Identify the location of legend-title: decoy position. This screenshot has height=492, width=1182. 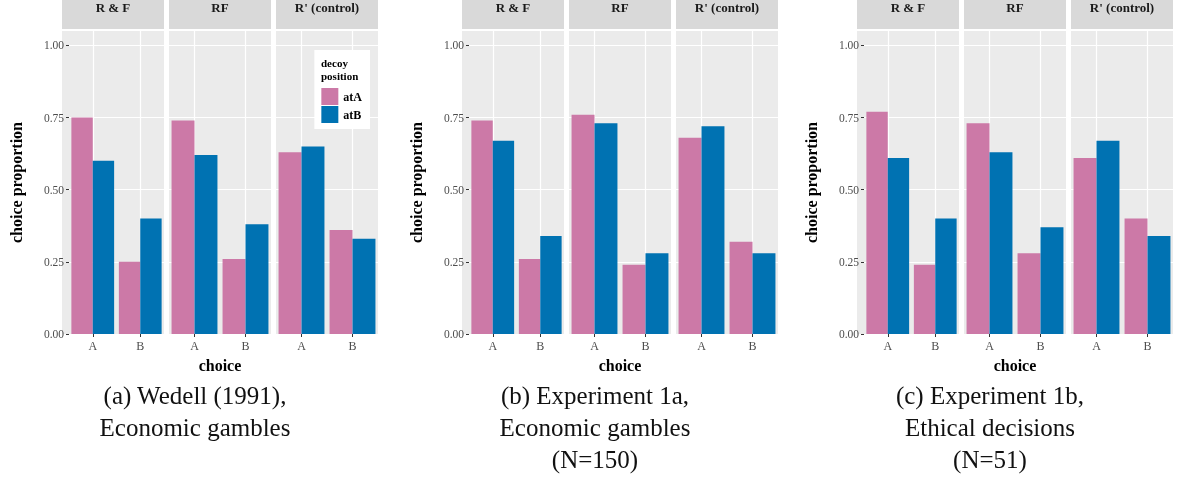
(340, 69).